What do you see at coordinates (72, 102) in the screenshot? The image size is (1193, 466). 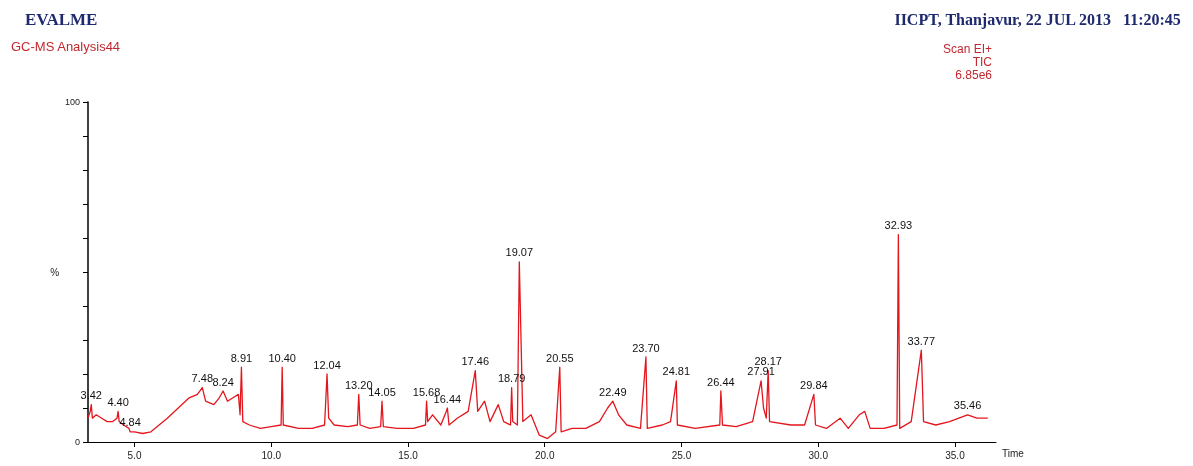 I see `y-tick-label: 100` at bounding box center [72, 102].